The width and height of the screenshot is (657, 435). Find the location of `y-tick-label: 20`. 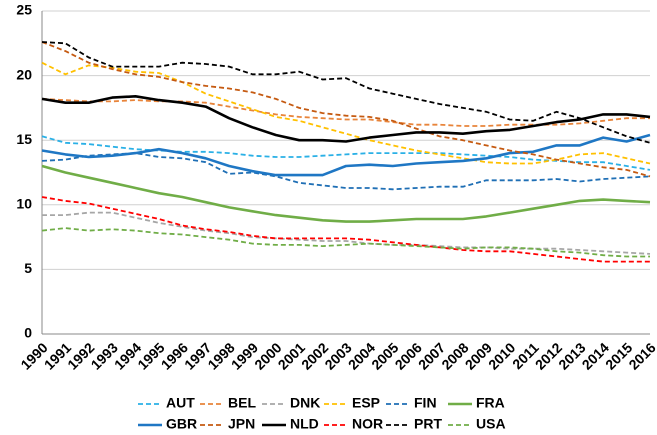

y-tick-label: 20 is located at coordinates (24, 74).